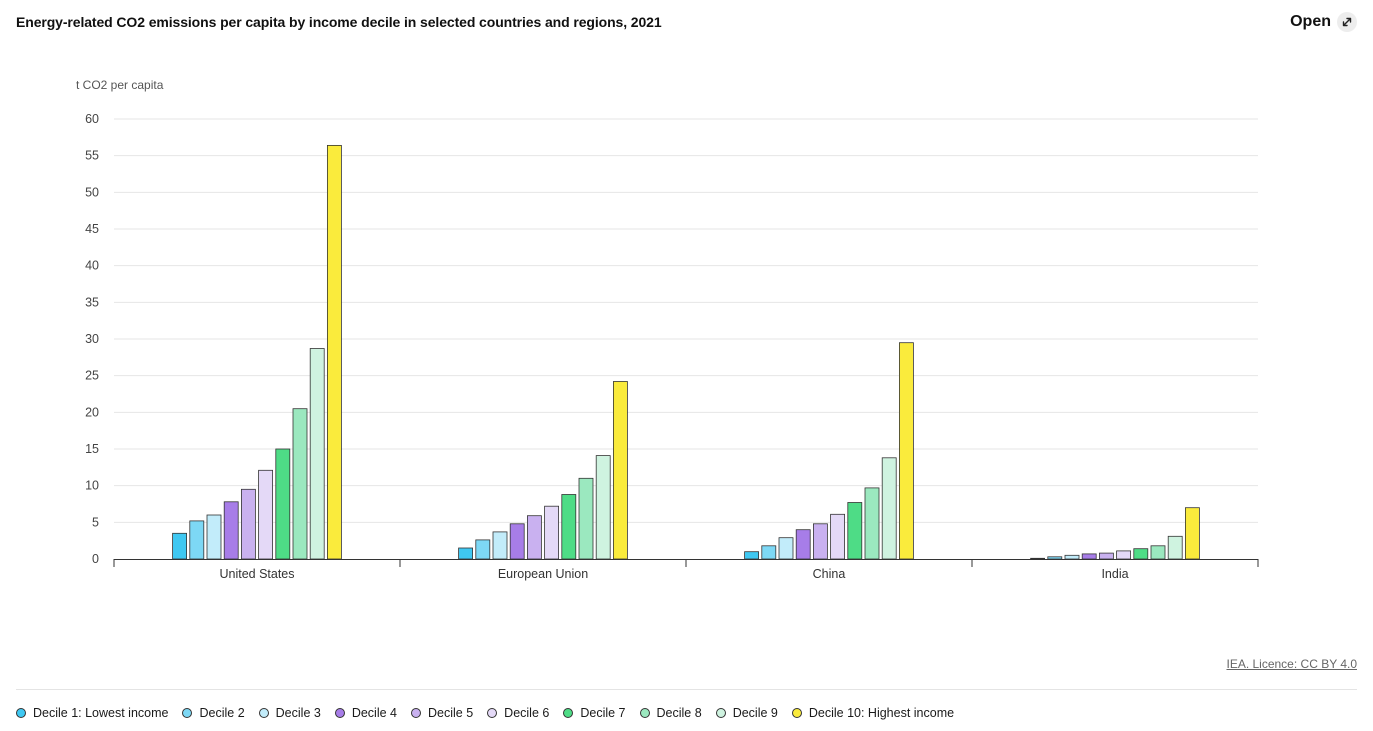 Image resolution: width=1373 pixels, height=731 pixels. Describe the element at coordinates (92, 266) in the screenshot. I see `y-tick-label-40: 40` at that location.